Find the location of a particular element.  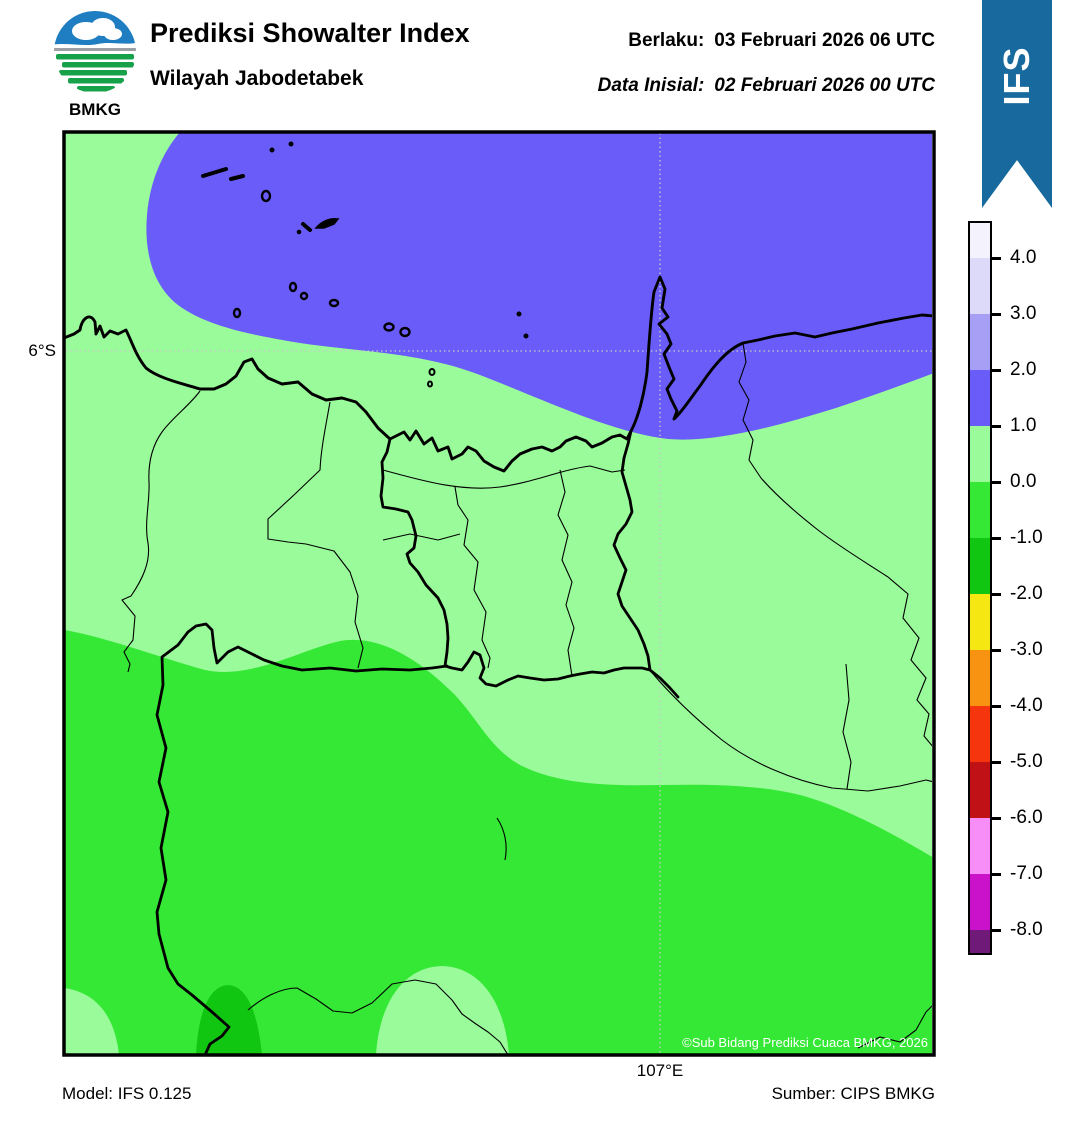

logo-cloud-icon is located at coordinates (97, 29).